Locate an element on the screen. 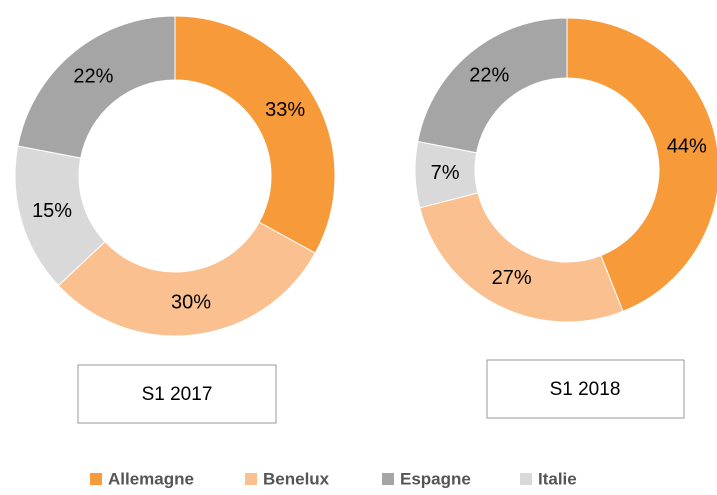 The image size is (717, 495). chart-title: S1 2018 is located at coordinates (585, 389).